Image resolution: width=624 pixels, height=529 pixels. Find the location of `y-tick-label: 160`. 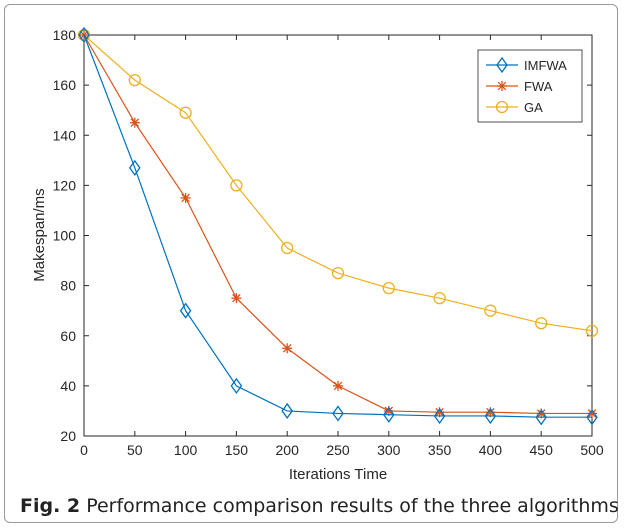

y-tick-label: 160 is located at coordinates (65, 85).